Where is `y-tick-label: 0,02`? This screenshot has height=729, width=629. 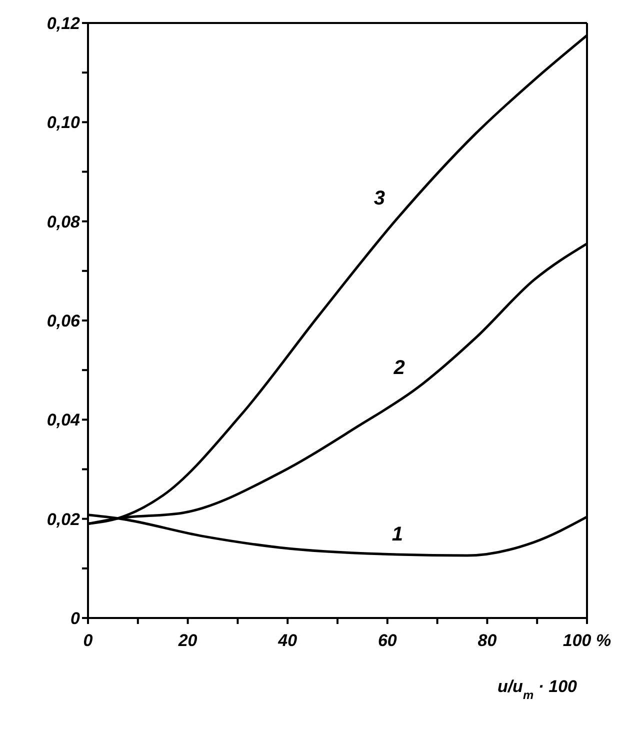 y-tick-label: 0,02 is located at coordinates (63, 519).